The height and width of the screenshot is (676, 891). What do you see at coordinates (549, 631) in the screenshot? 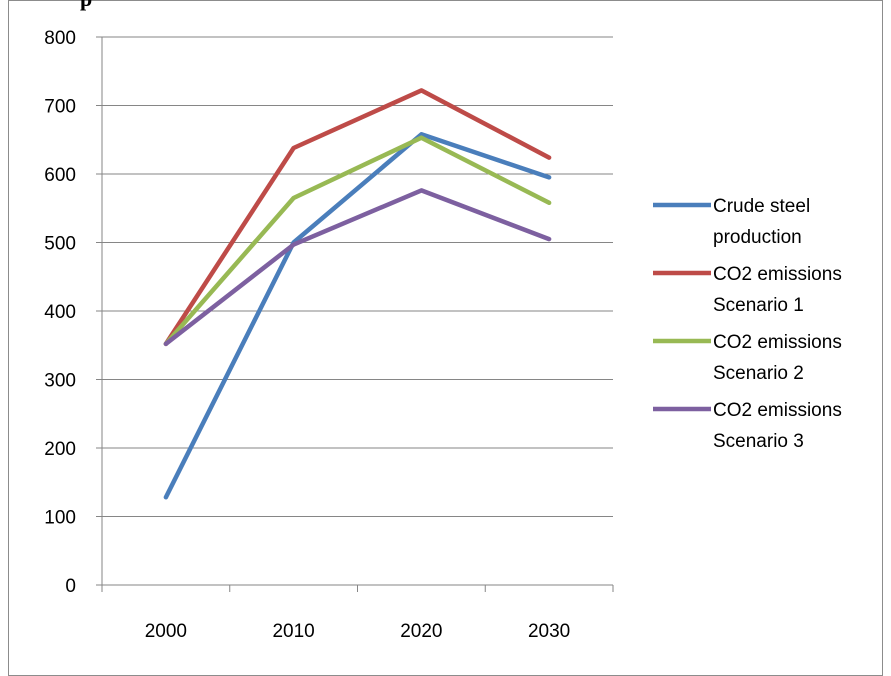
I see `x-tick-label: 2030` at bounding box center [549, 631].